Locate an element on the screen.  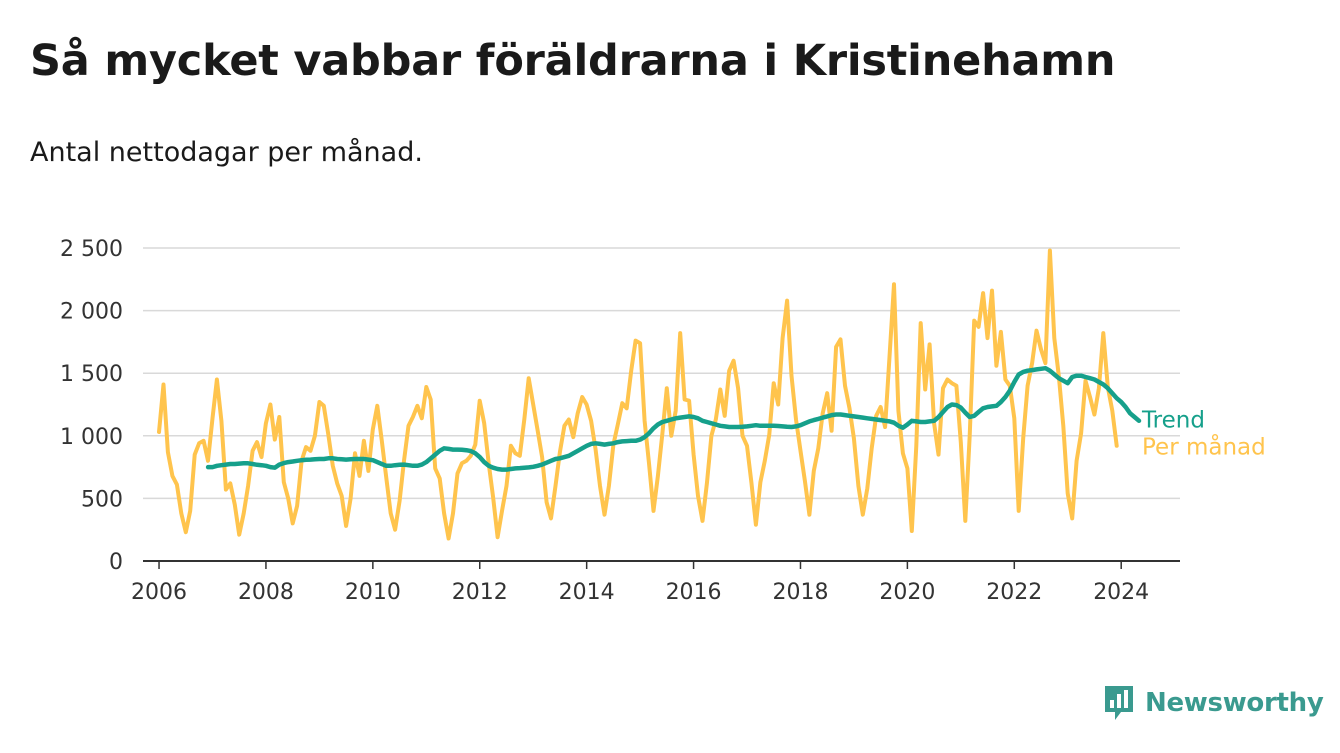
x-tick-label: 2024 is located at coordinates (1121, 592).